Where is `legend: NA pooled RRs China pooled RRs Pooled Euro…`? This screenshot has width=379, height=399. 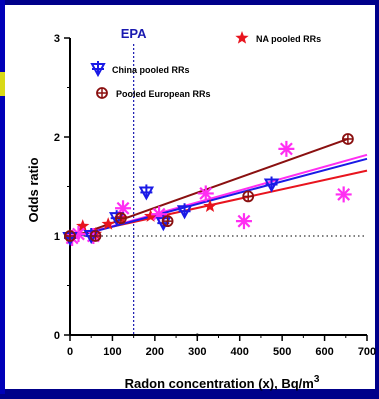
legend: NA pooled RRs China pooled RRs Pooled Euro… is located at coordinates (205, 65).